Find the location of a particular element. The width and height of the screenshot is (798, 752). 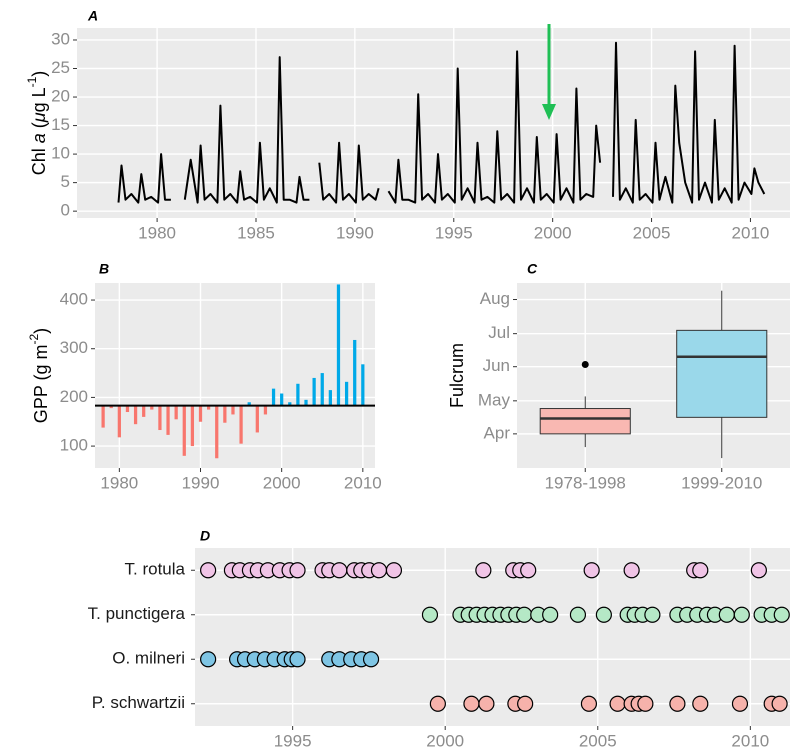

y-tick-label: 300 is located at coordinates (74, 347).